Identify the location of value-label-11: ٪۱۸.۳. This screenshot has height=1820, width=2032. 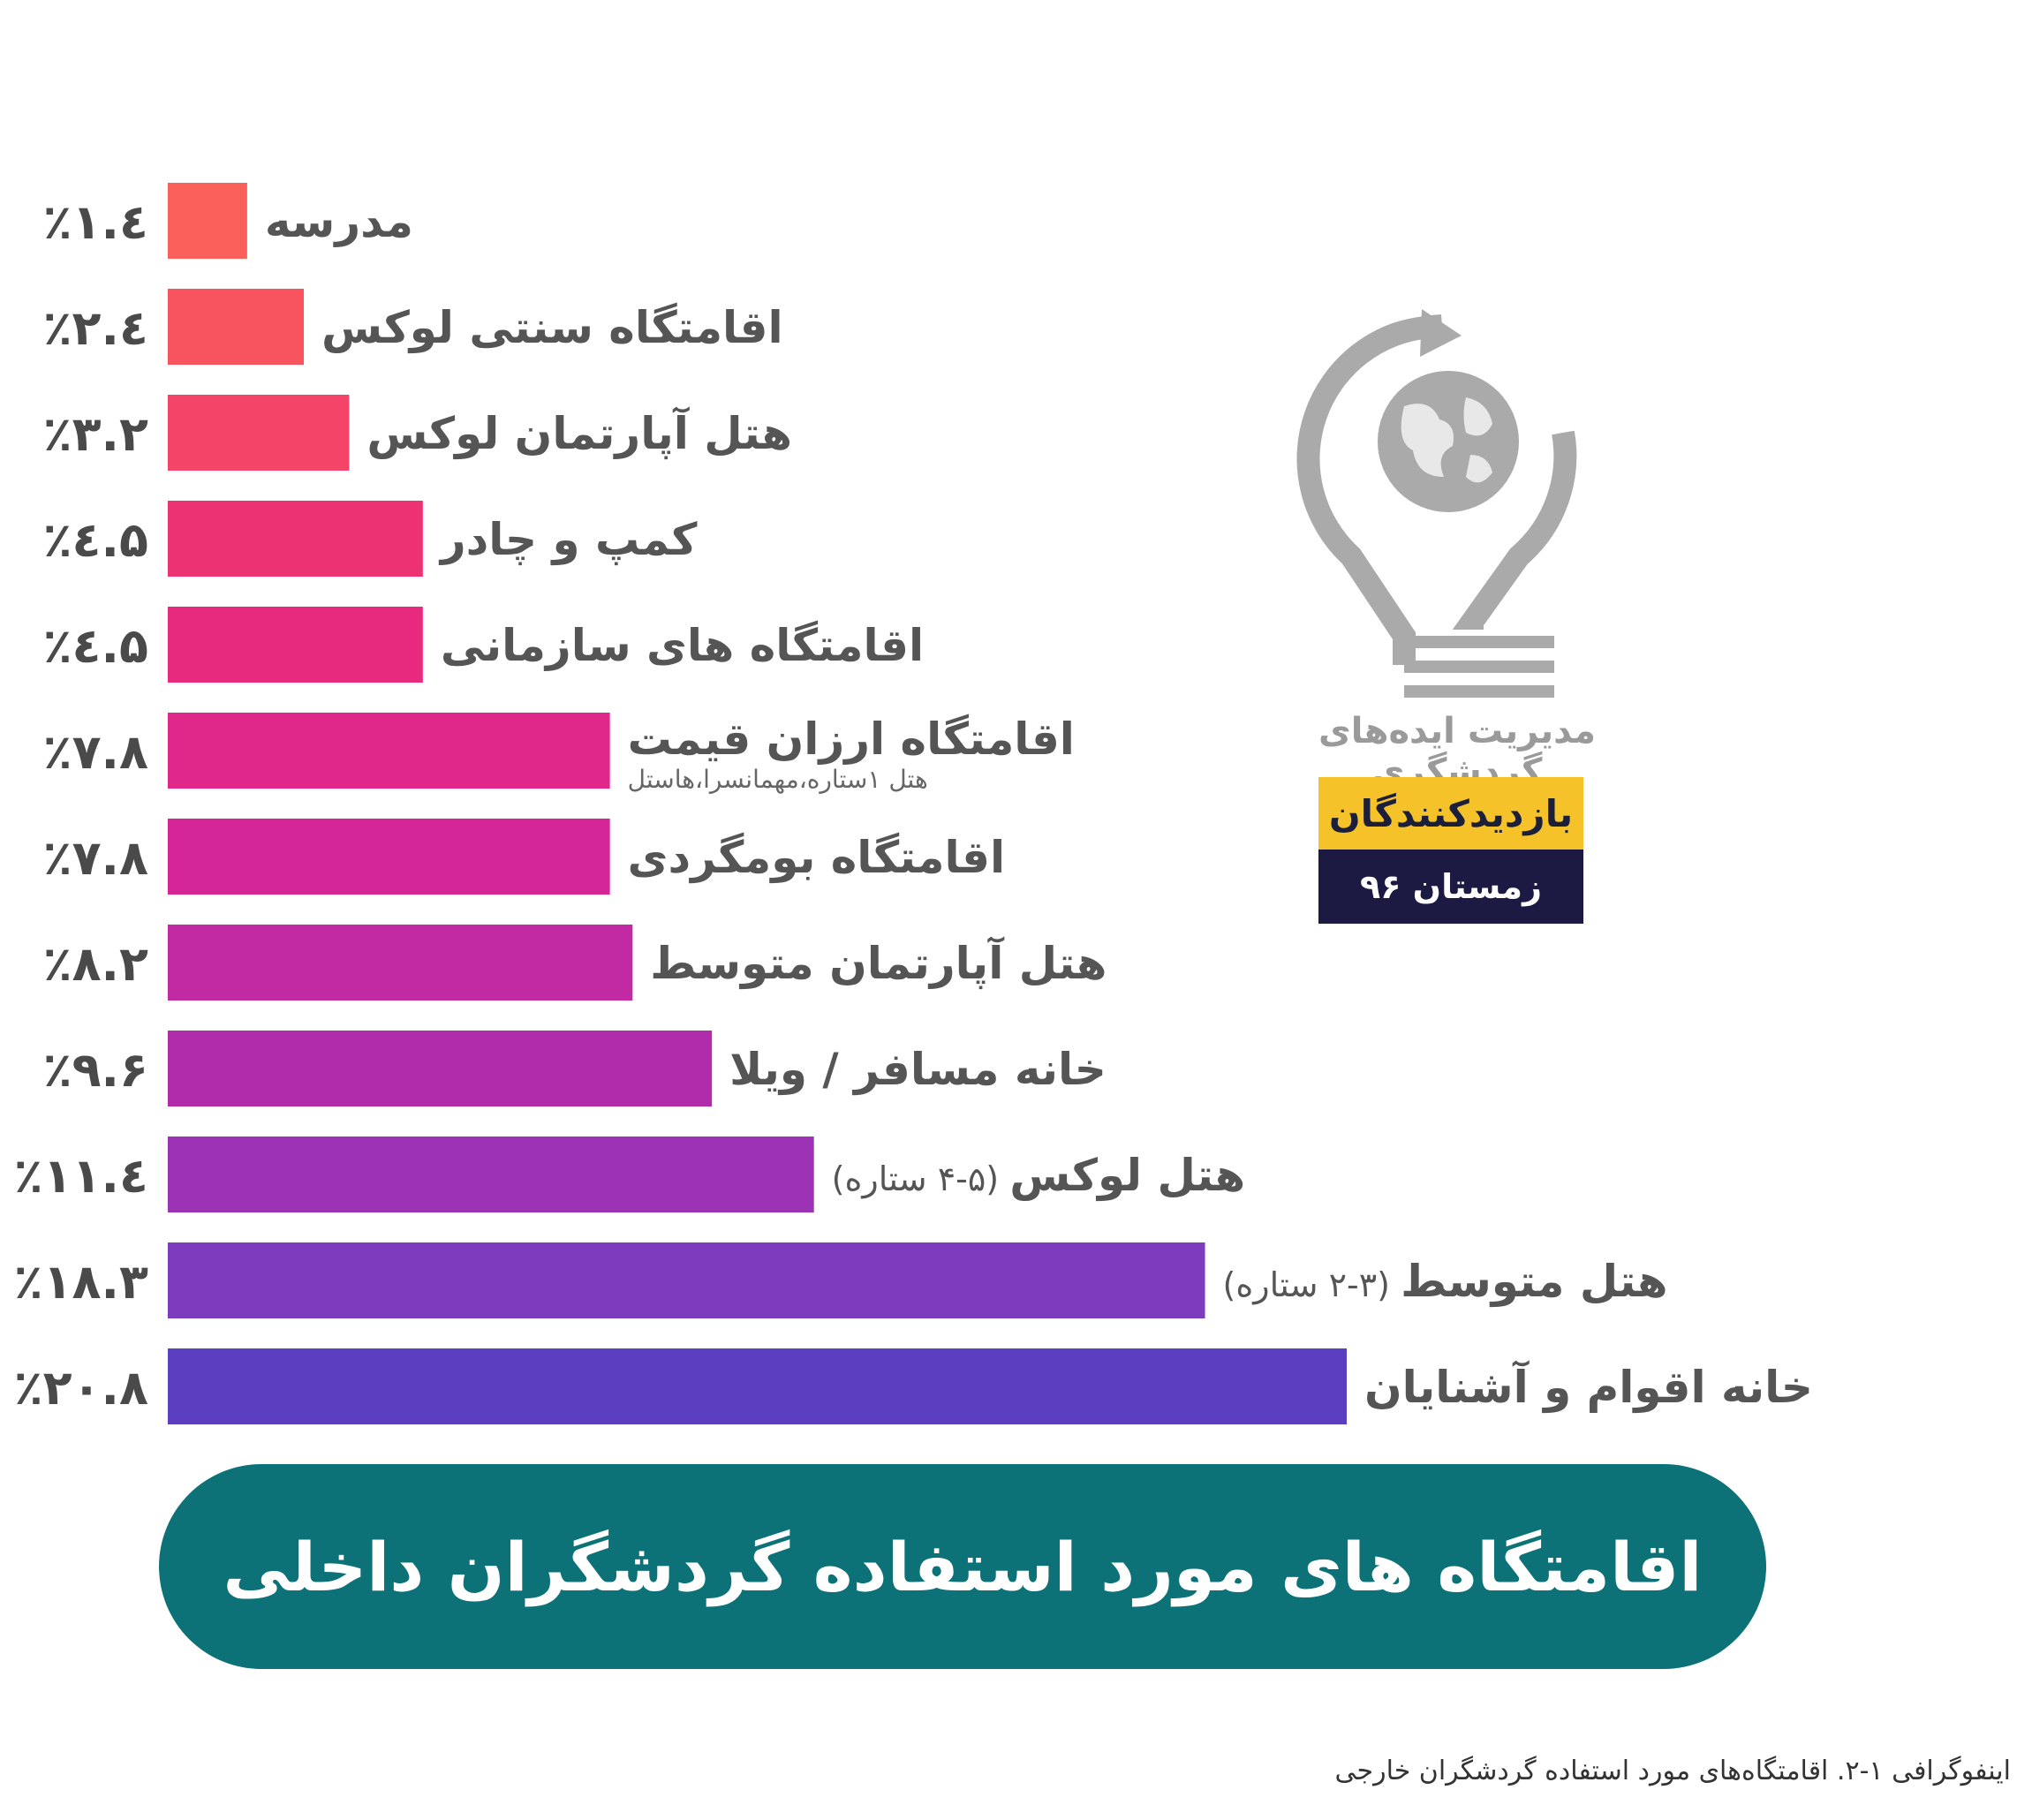
(81, 1282).